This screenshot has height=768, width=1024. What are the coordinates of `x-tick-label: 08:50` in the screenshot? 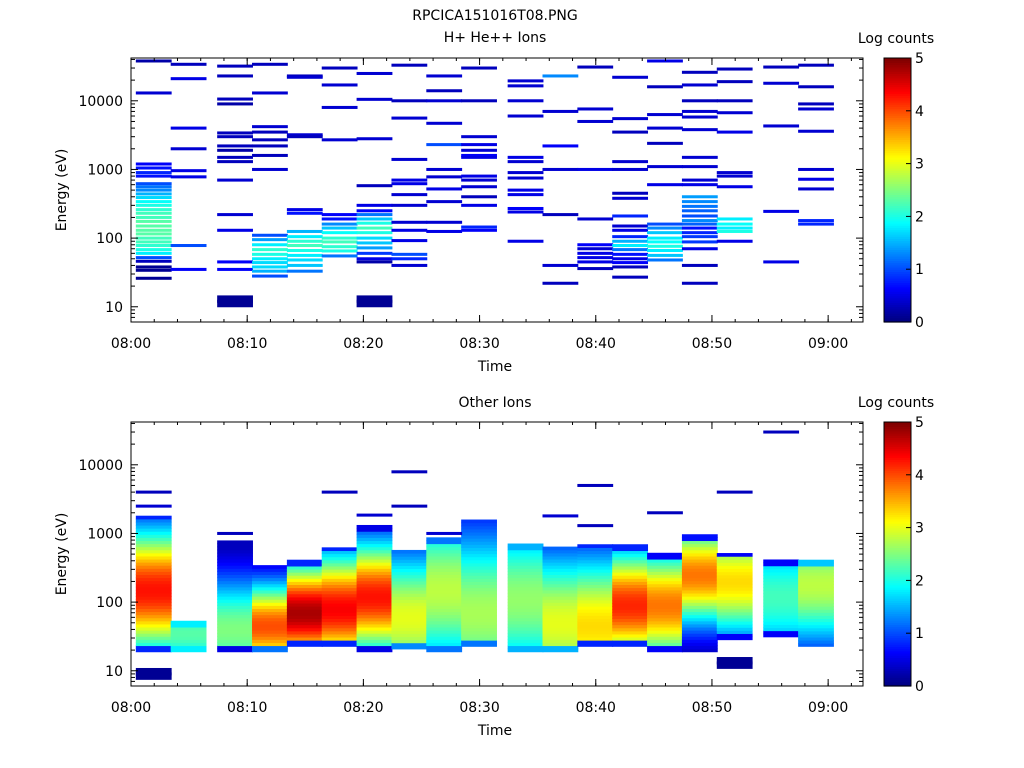 It's located at (712, 344).